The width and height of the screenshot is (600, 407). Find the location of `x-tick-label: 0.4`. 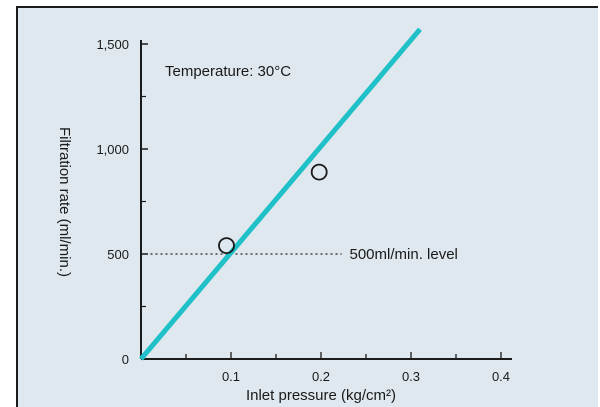

x-tick-label: 0.4 is located at coordinates (501, 376).